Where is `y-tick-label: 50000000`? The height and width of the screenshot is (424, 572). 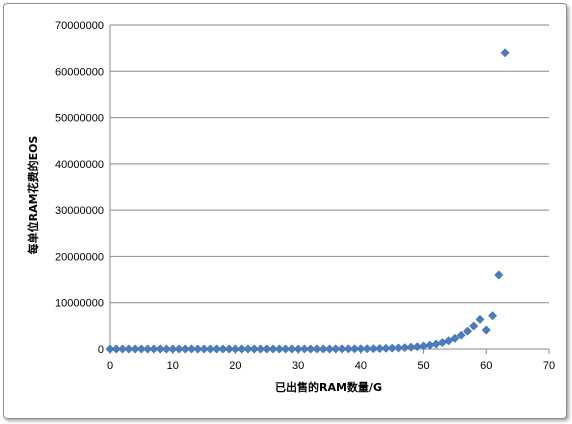 y-tick-label: 50000000 is located at coordinates (79, 119).